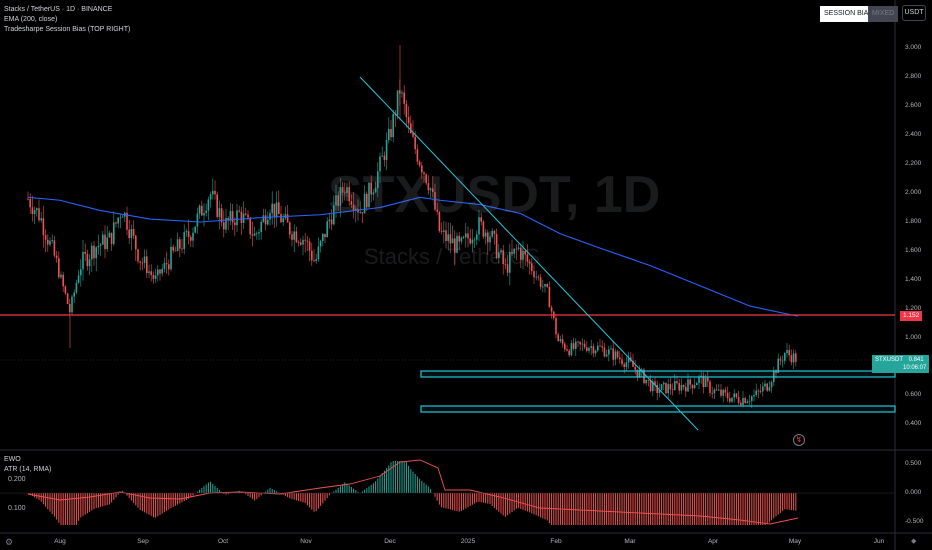 This screenshot has height=550, width=932. What do you see at coordinates (913, 394) in the screenshot?
I see `price-axis-label: 0.600` at bounding box center [913, 394].